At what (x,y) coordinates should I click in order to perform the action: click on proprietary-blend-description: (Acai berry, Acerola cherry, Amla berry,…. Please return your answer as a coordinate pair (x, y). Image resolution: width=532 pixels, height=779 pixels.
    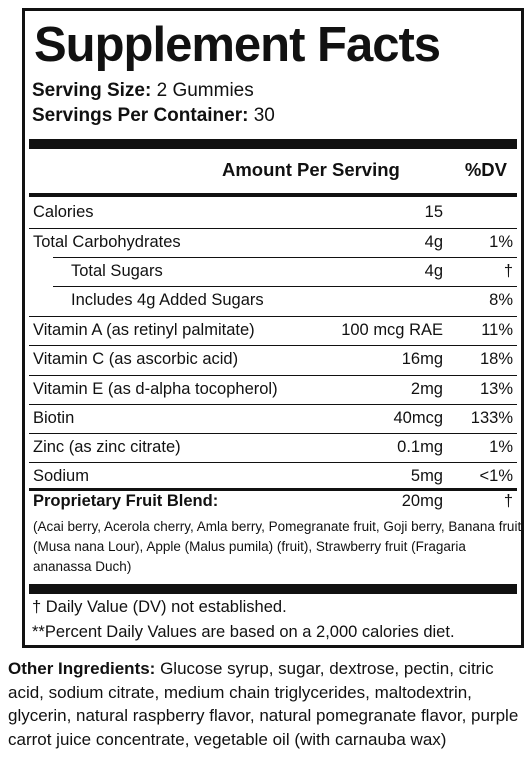
    Looking at the image, I should click on (277, 546).